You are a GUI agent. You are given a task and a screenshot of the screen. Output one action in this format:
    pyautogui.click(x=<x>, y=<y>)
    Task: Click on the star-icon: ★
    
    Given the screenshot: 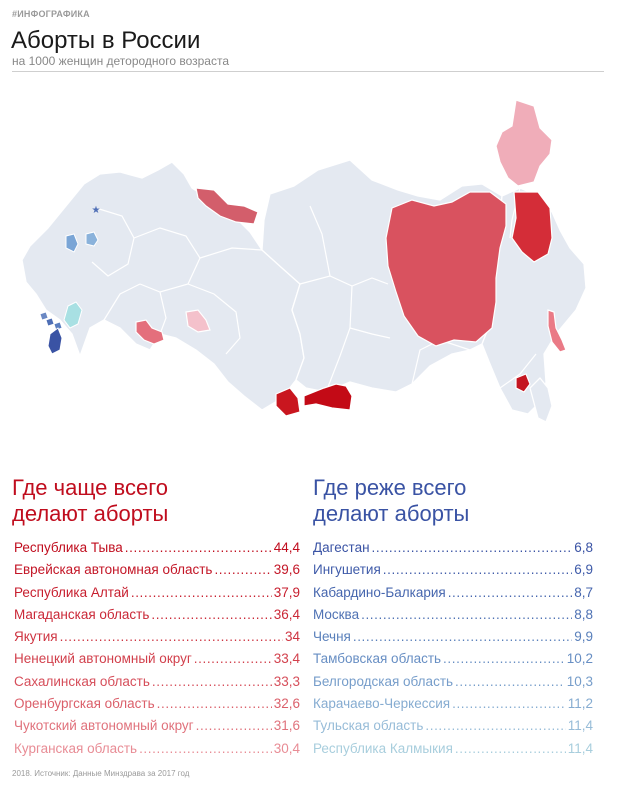 What is the action you would take?
    pyautogui.click(x=96, y=210)
    